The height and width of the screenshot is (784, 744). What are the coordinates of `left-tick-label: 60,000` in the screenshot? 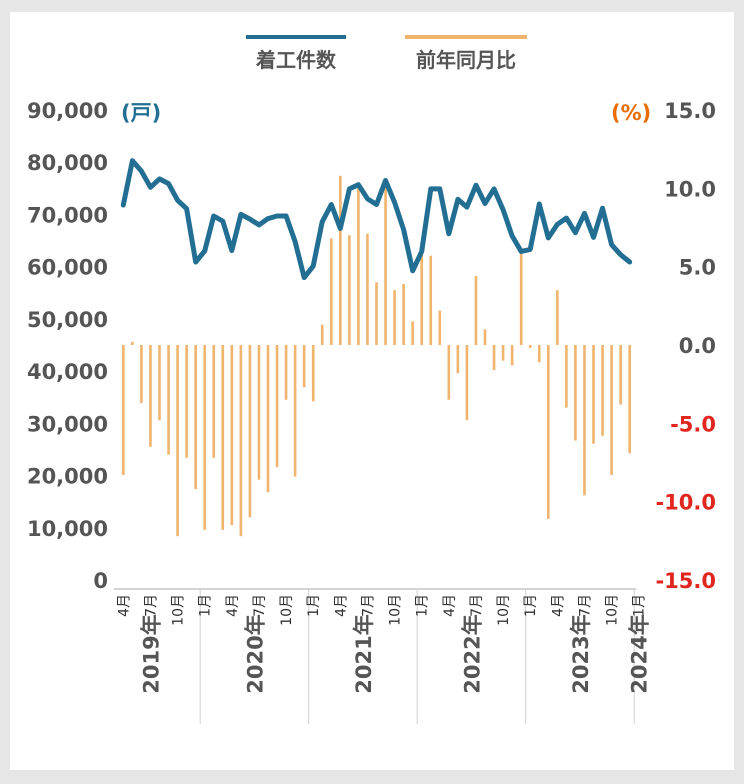 It's located at (67, 268).